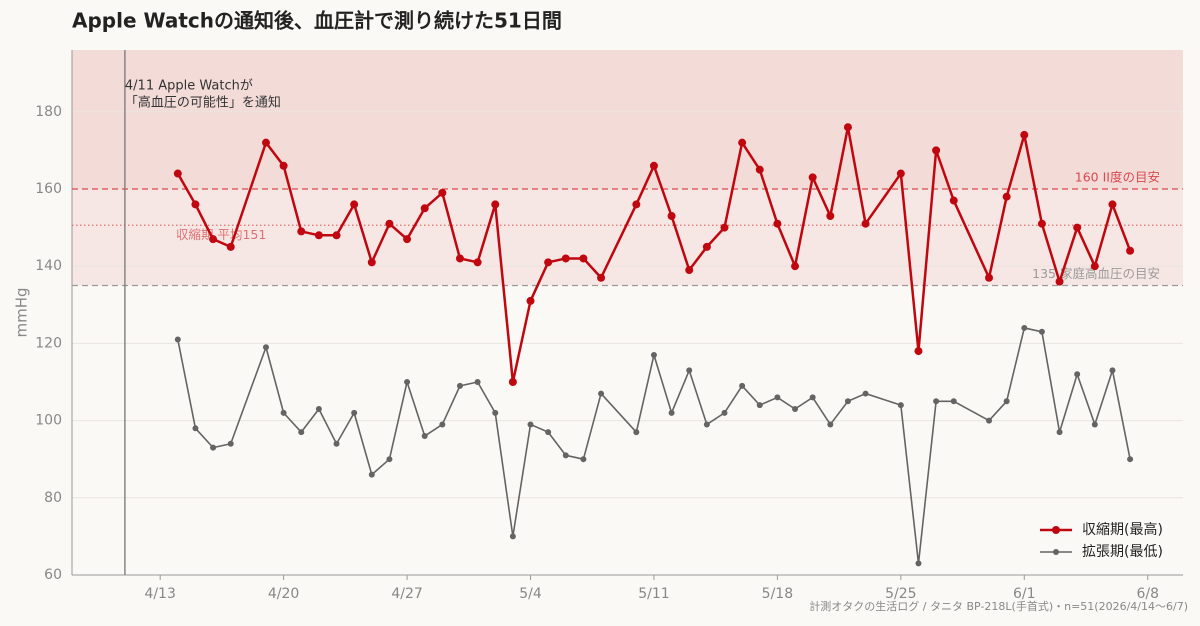  What do you see at coordinates (653, 594) in the screenshot?
I see `x-tick-label: 5/11` at bounding box center [653, 594].